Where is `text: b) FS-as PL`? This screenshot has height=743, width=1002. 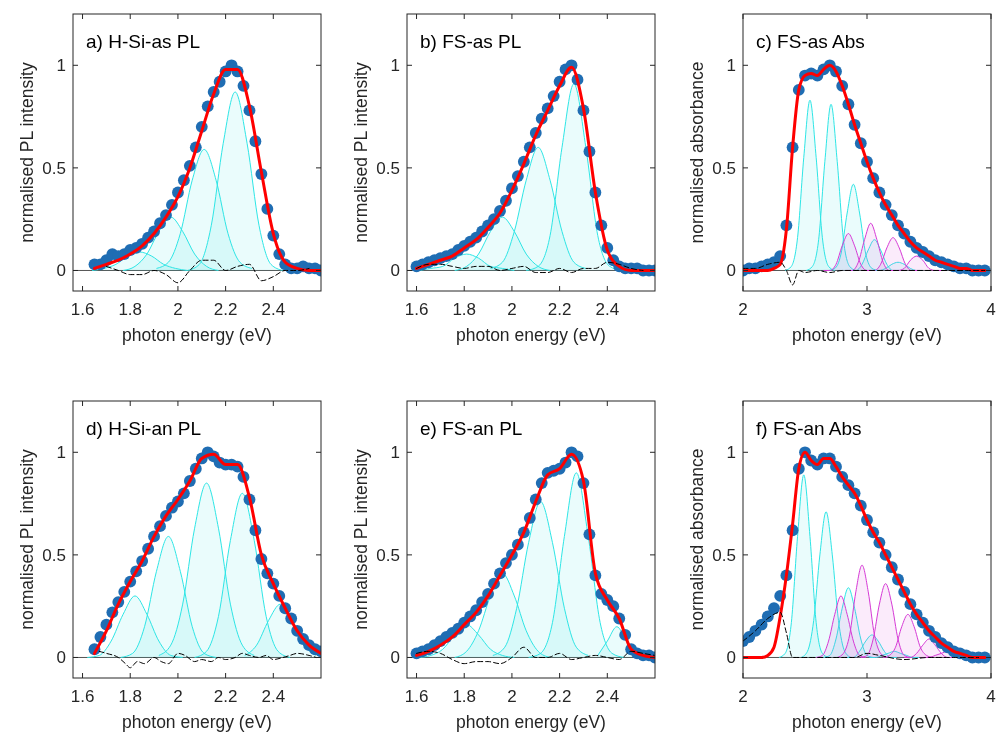 text: b) FS-as PL is located at coordinates (471, 41).